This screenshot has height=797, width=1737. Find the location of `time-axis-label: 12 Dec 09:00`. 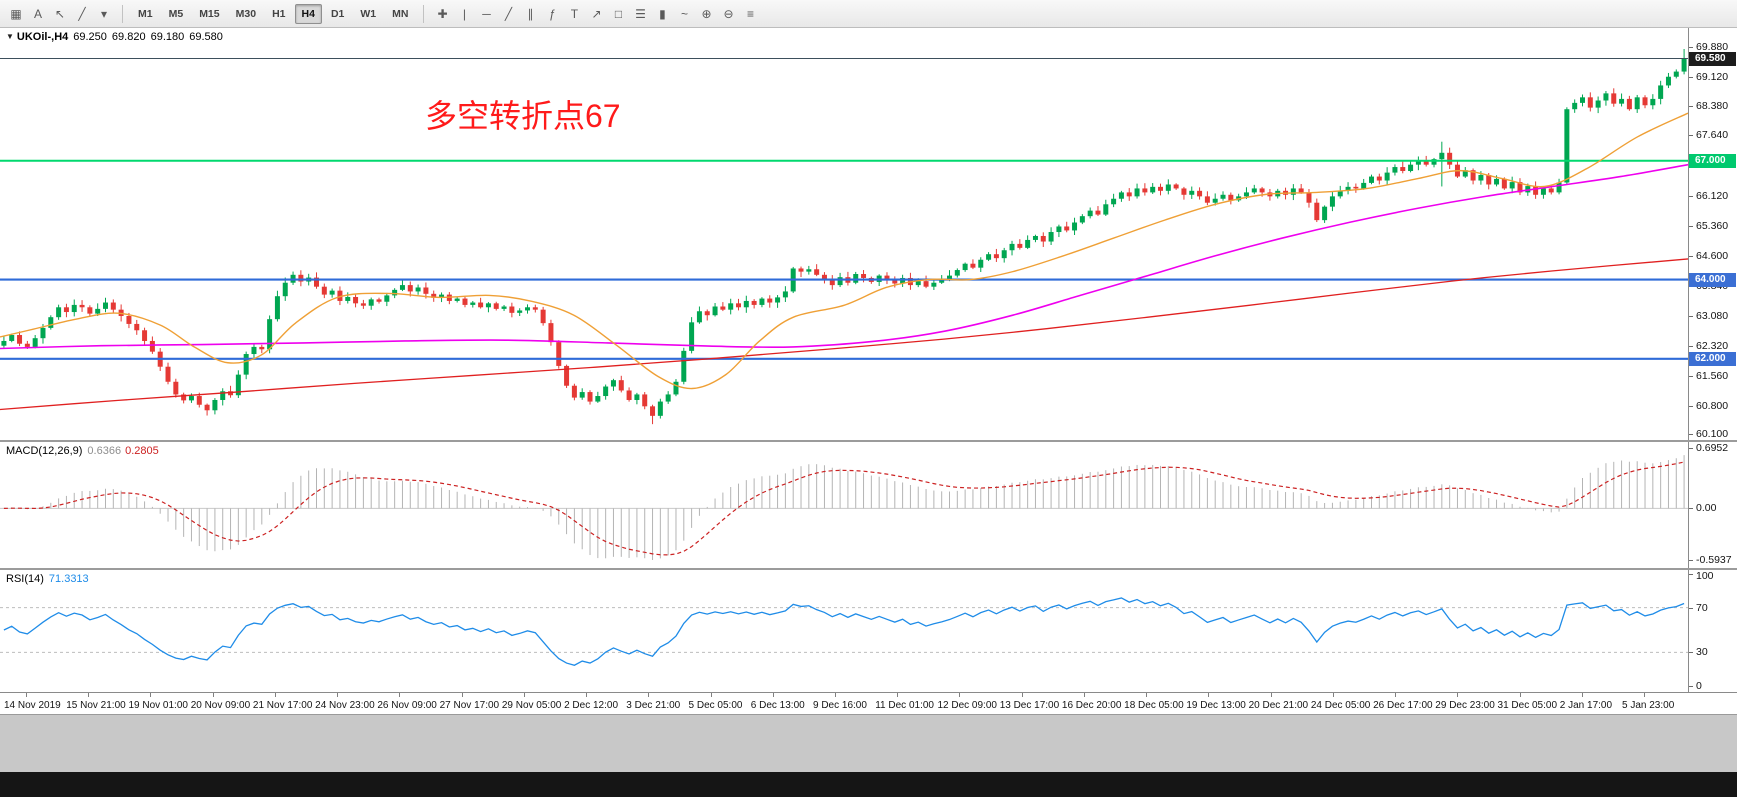

time-axis-label: 12 Dec 09:00 is located at coordinates (967, 705).